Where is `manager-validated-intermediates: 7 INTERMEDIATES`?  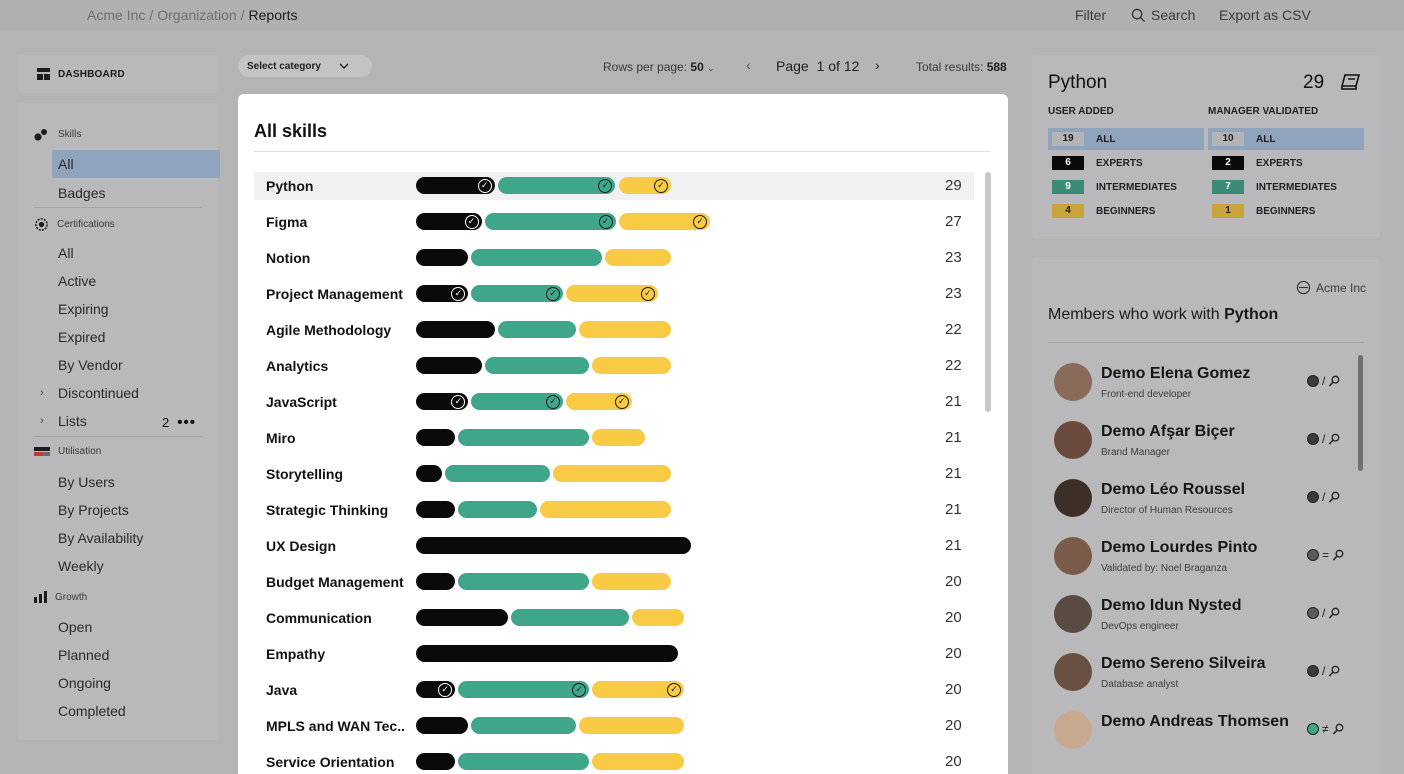
manager-validated-intermediates: 7 INTERMEDIATES is located at coordinates (1286, 187).